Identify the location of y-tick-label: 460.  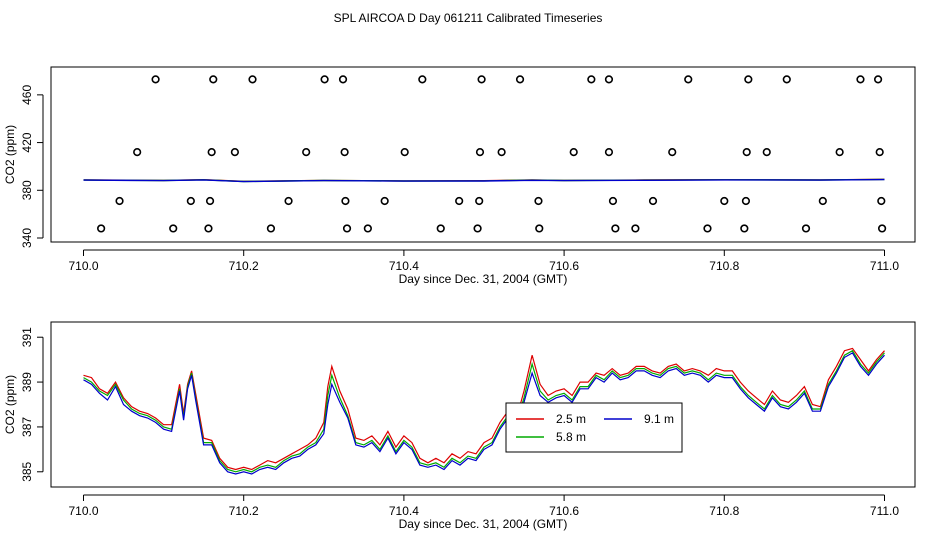
(27, 95).